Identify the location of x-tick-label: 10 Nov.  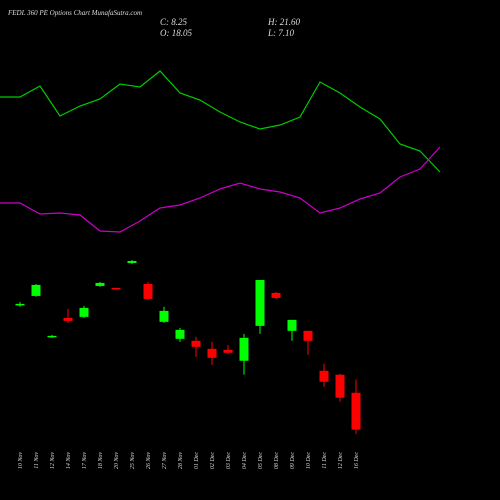
(21, 461).